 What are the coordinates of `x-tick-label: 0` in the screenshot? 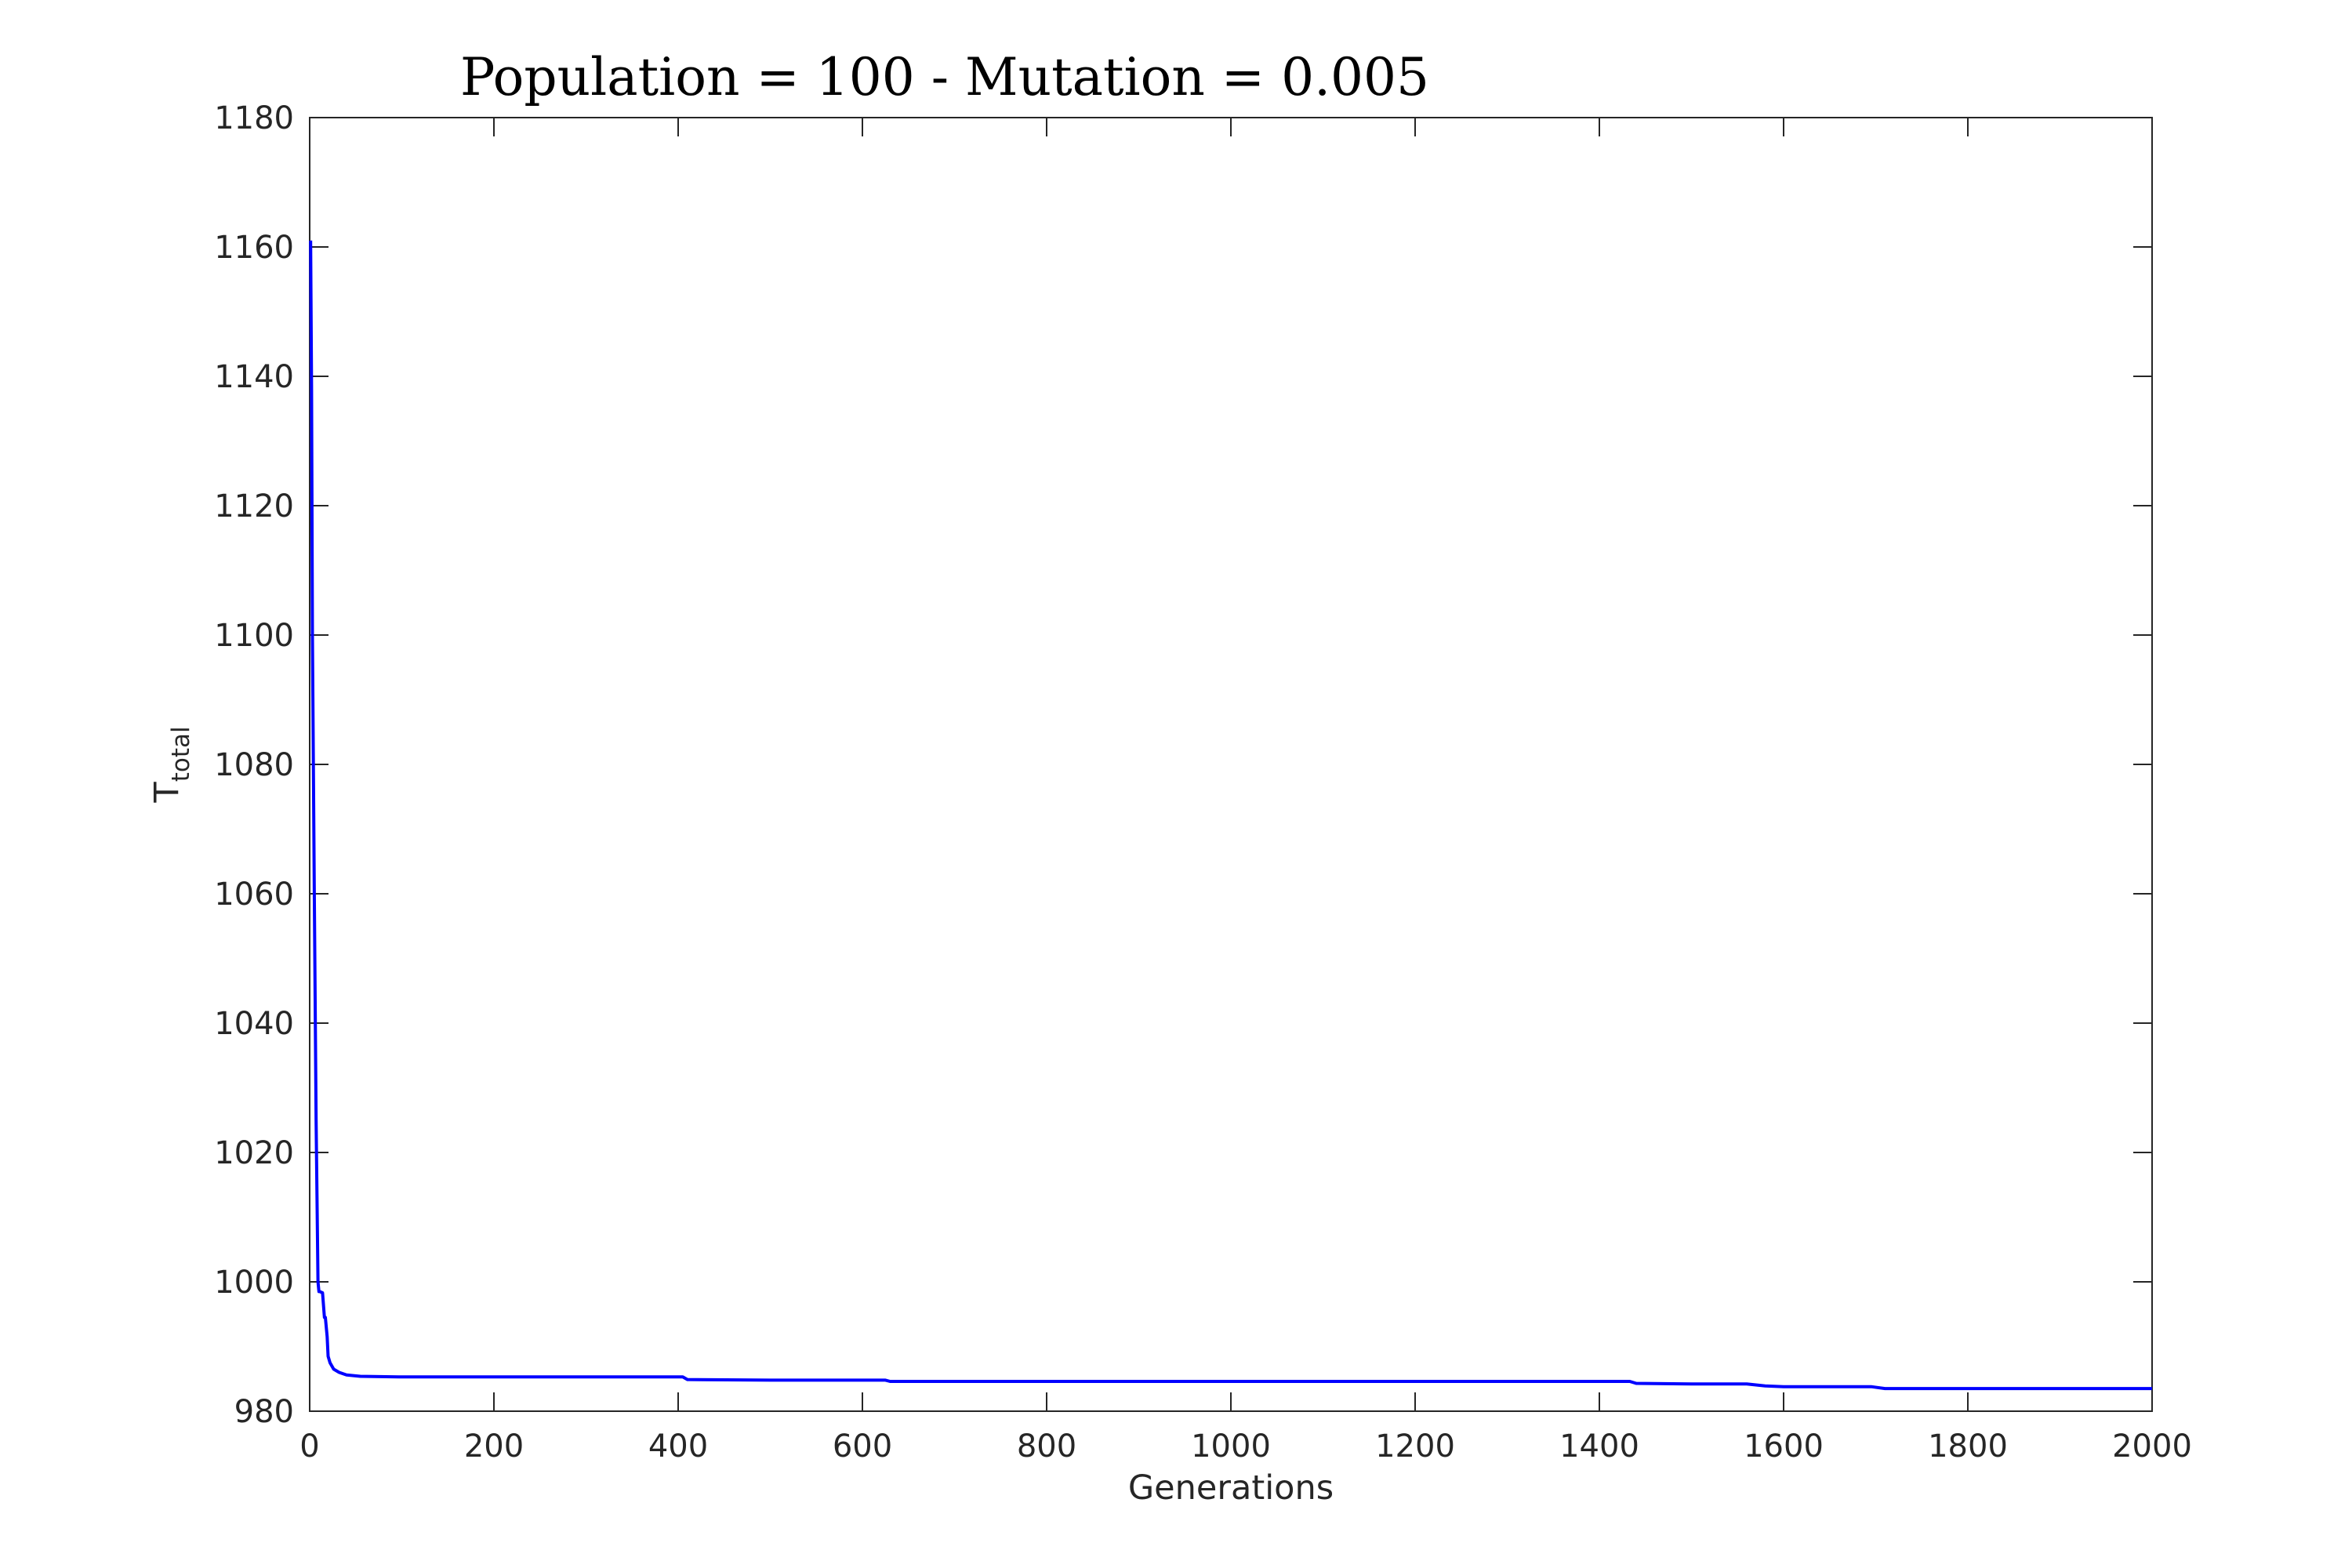 It's located at (309, 1446).